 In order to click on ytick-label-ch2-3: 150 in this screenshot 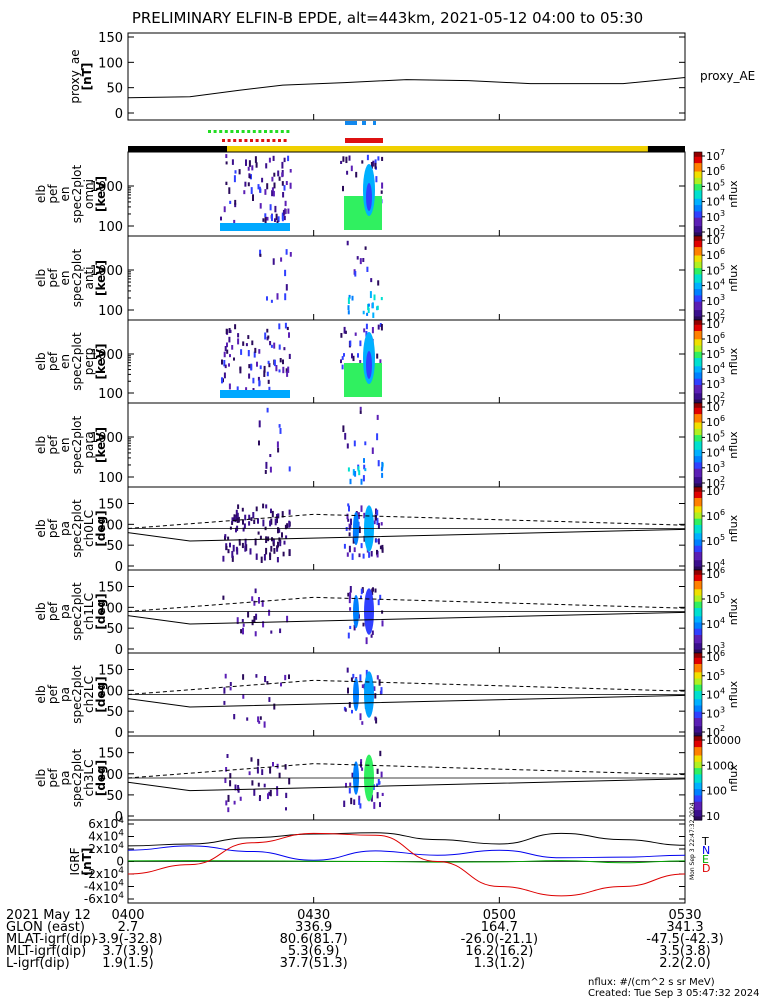, I will do `click(110, 671)`.